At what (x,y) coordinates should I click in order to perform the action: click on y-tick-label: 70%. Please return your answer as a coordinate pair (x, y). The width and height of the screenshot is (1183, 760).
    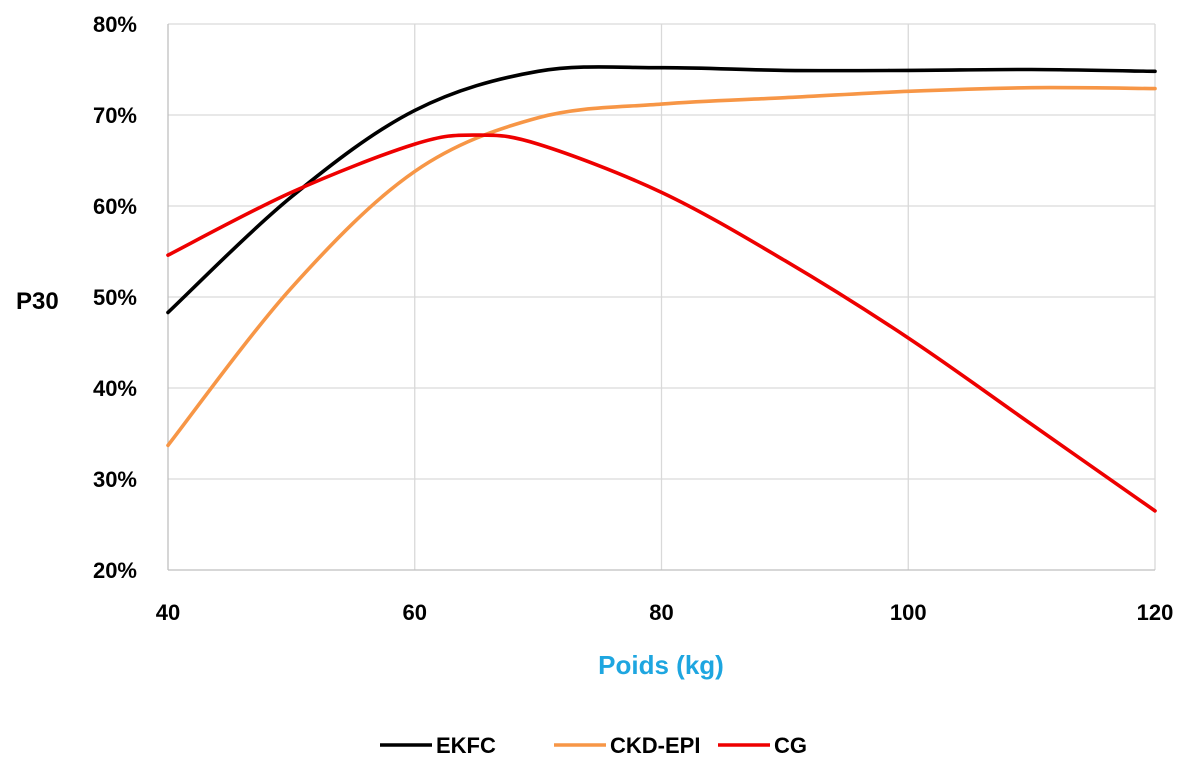
    Looking at the image, I should click on (115, 115).